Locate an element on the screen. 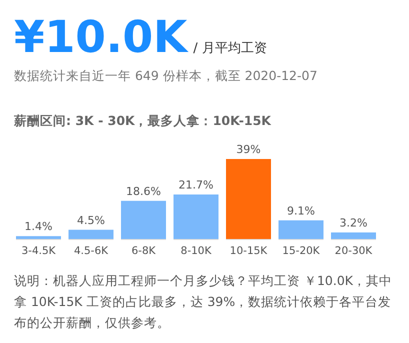 The image size is (409, 343). x-tick: 15-20K is located at coordinates (301, 251).